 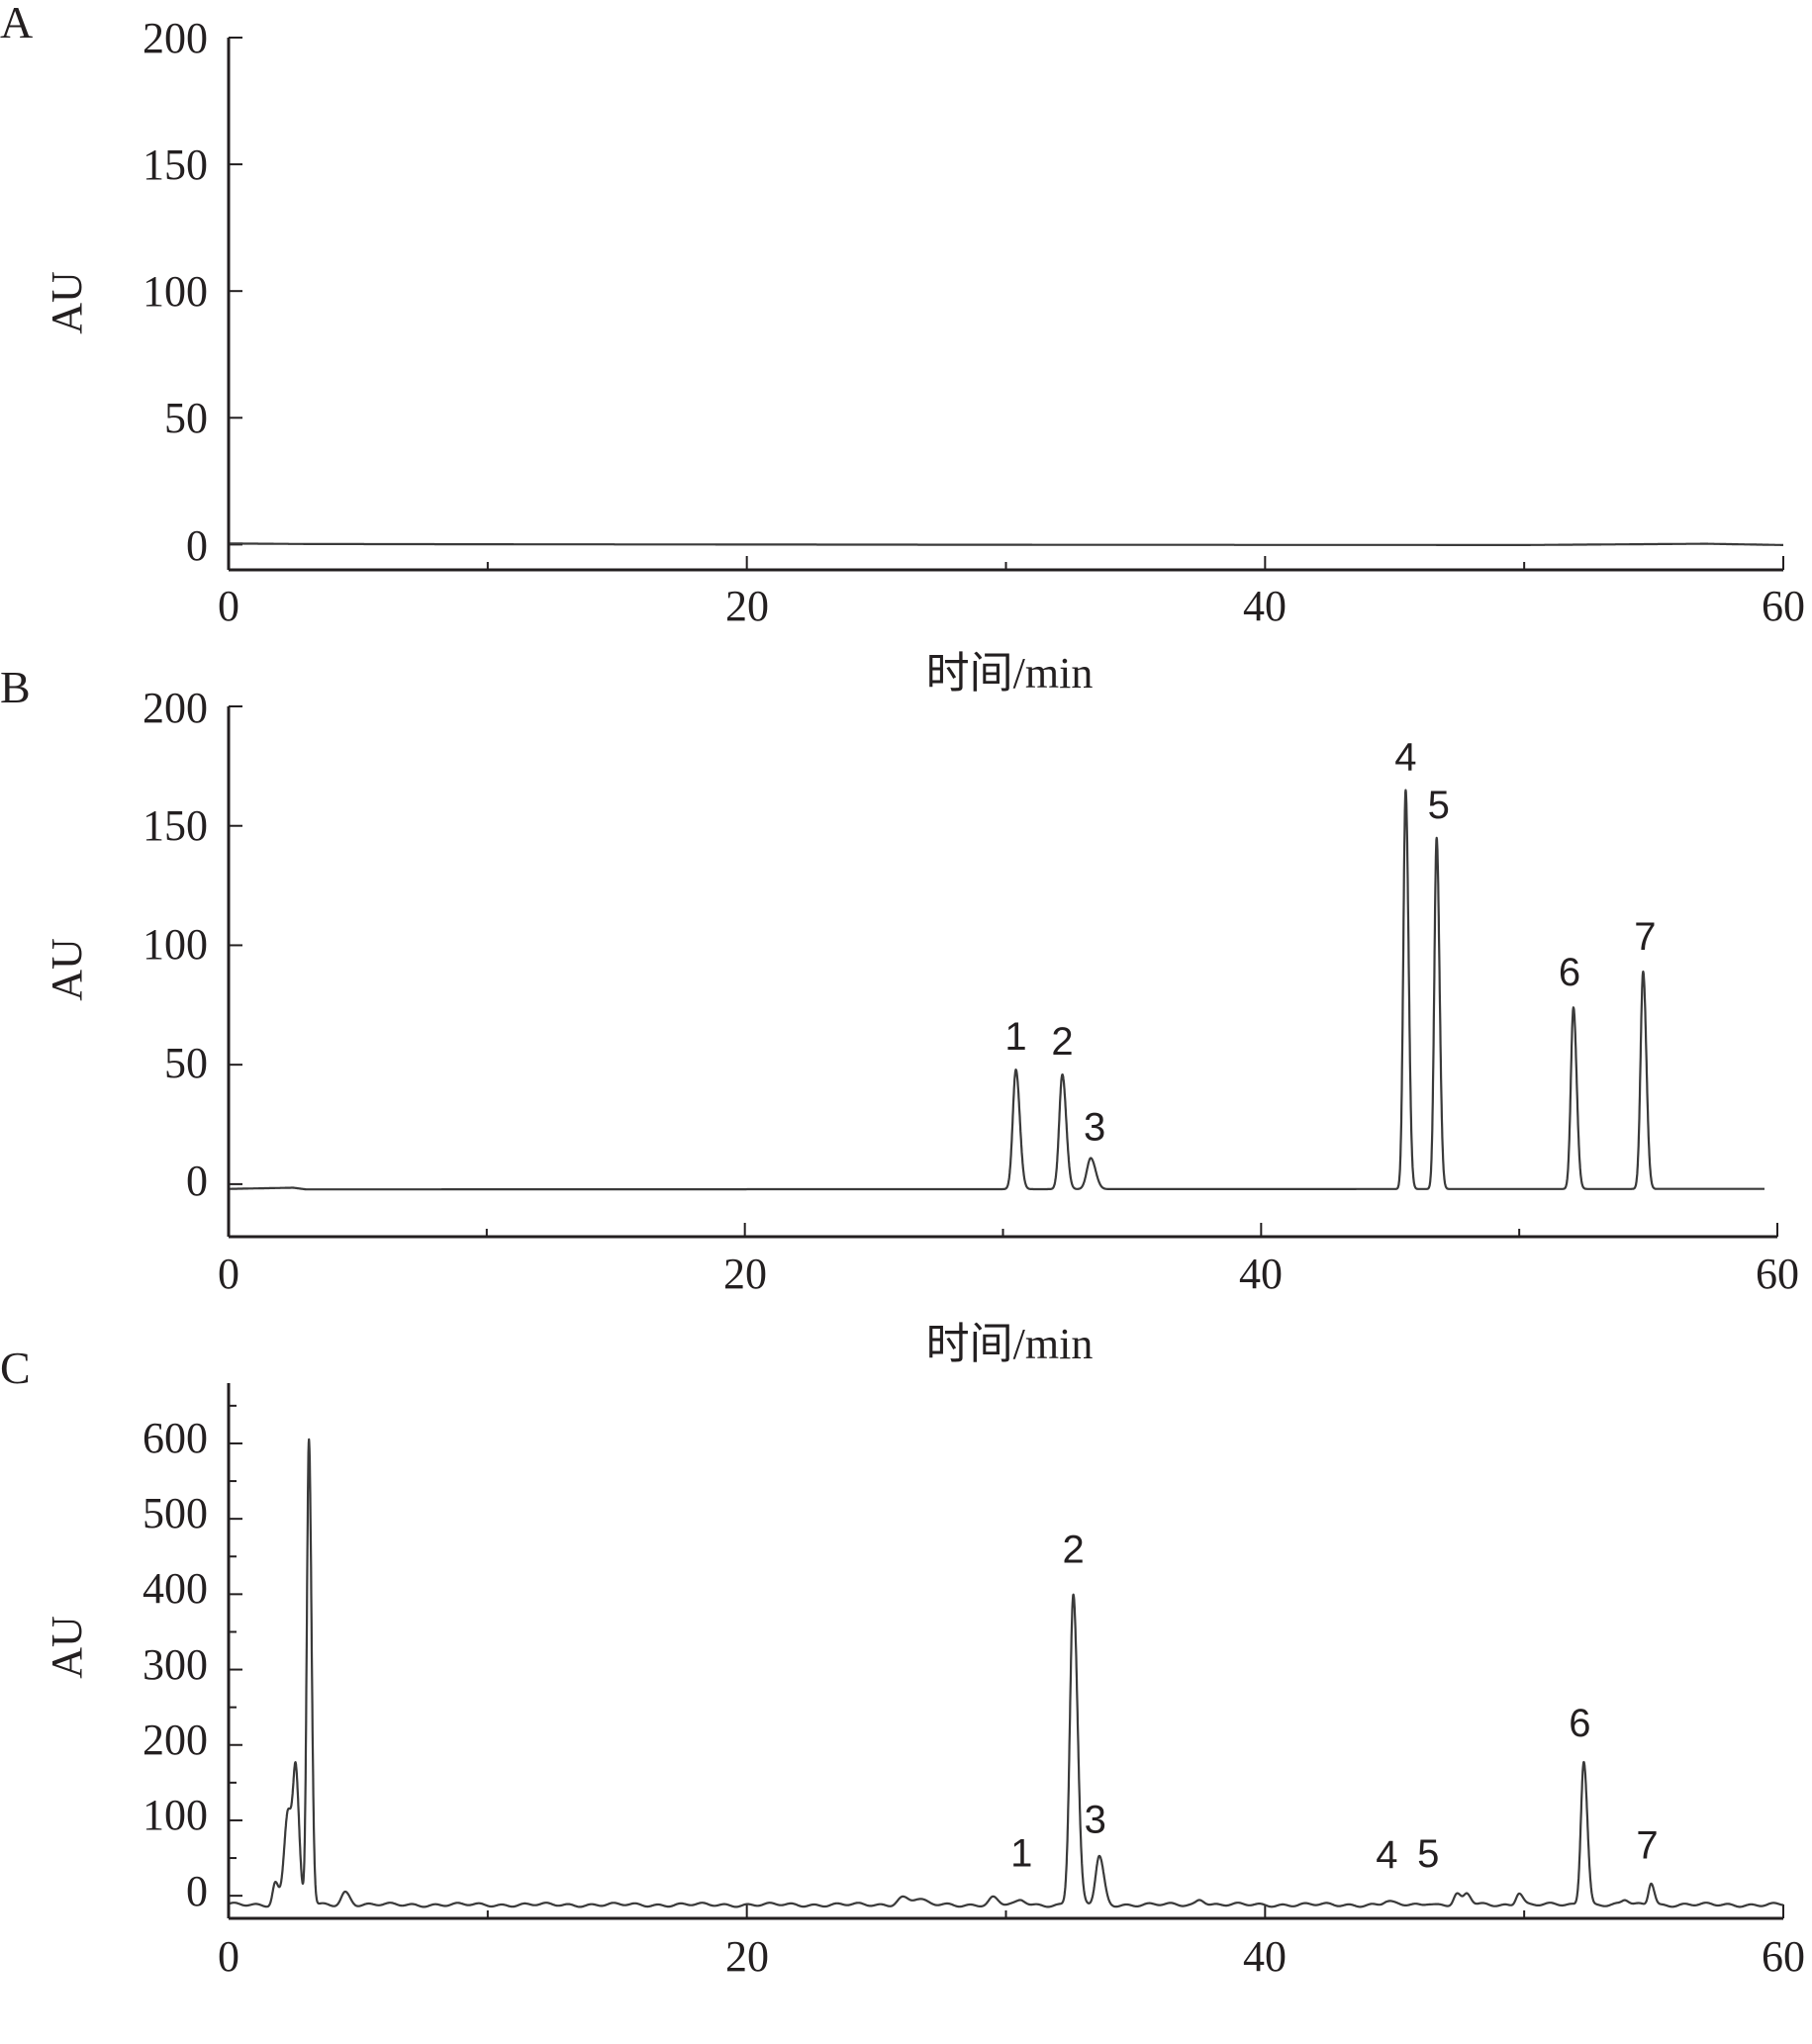 What do you see at coordinates (16, 23) in the screenshot?
I see `panel-letter: A` at bounding box center [16, 23].